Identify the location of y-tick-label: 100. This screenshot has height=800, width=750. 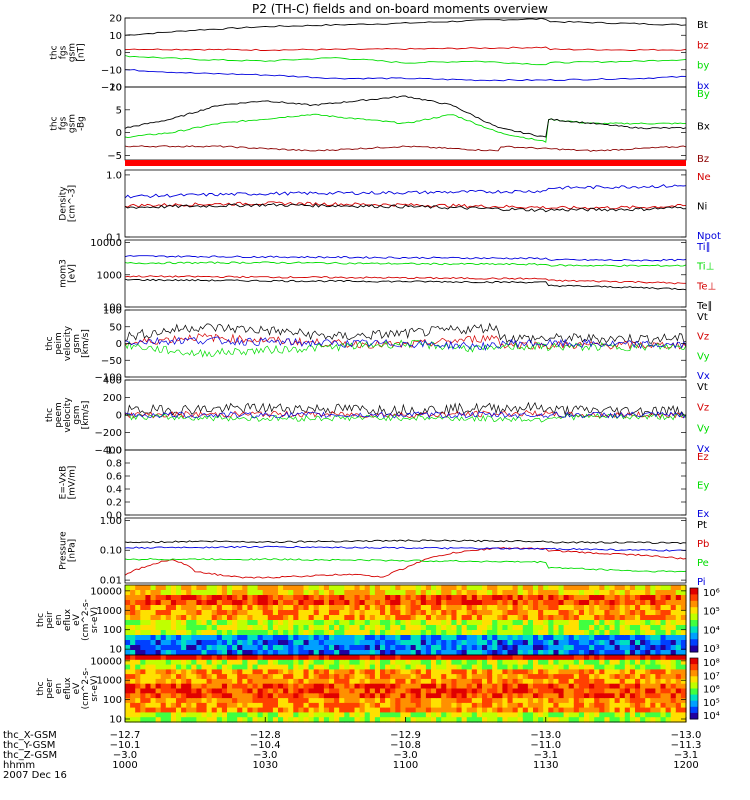
(112, 630).